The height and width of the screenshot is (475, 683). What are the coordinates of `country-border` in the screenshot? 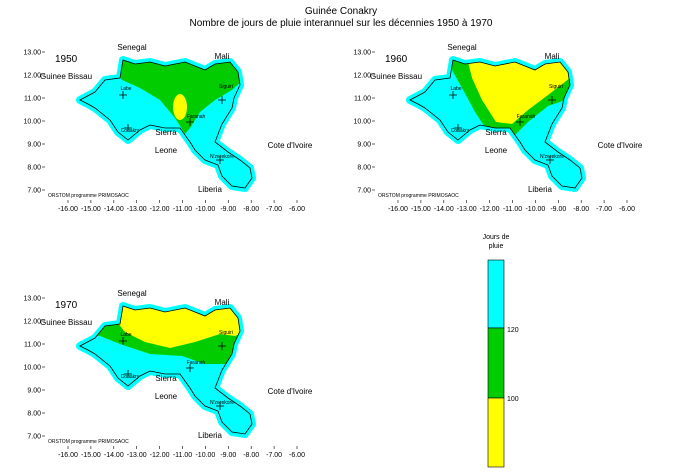 It's located at (496, 124).